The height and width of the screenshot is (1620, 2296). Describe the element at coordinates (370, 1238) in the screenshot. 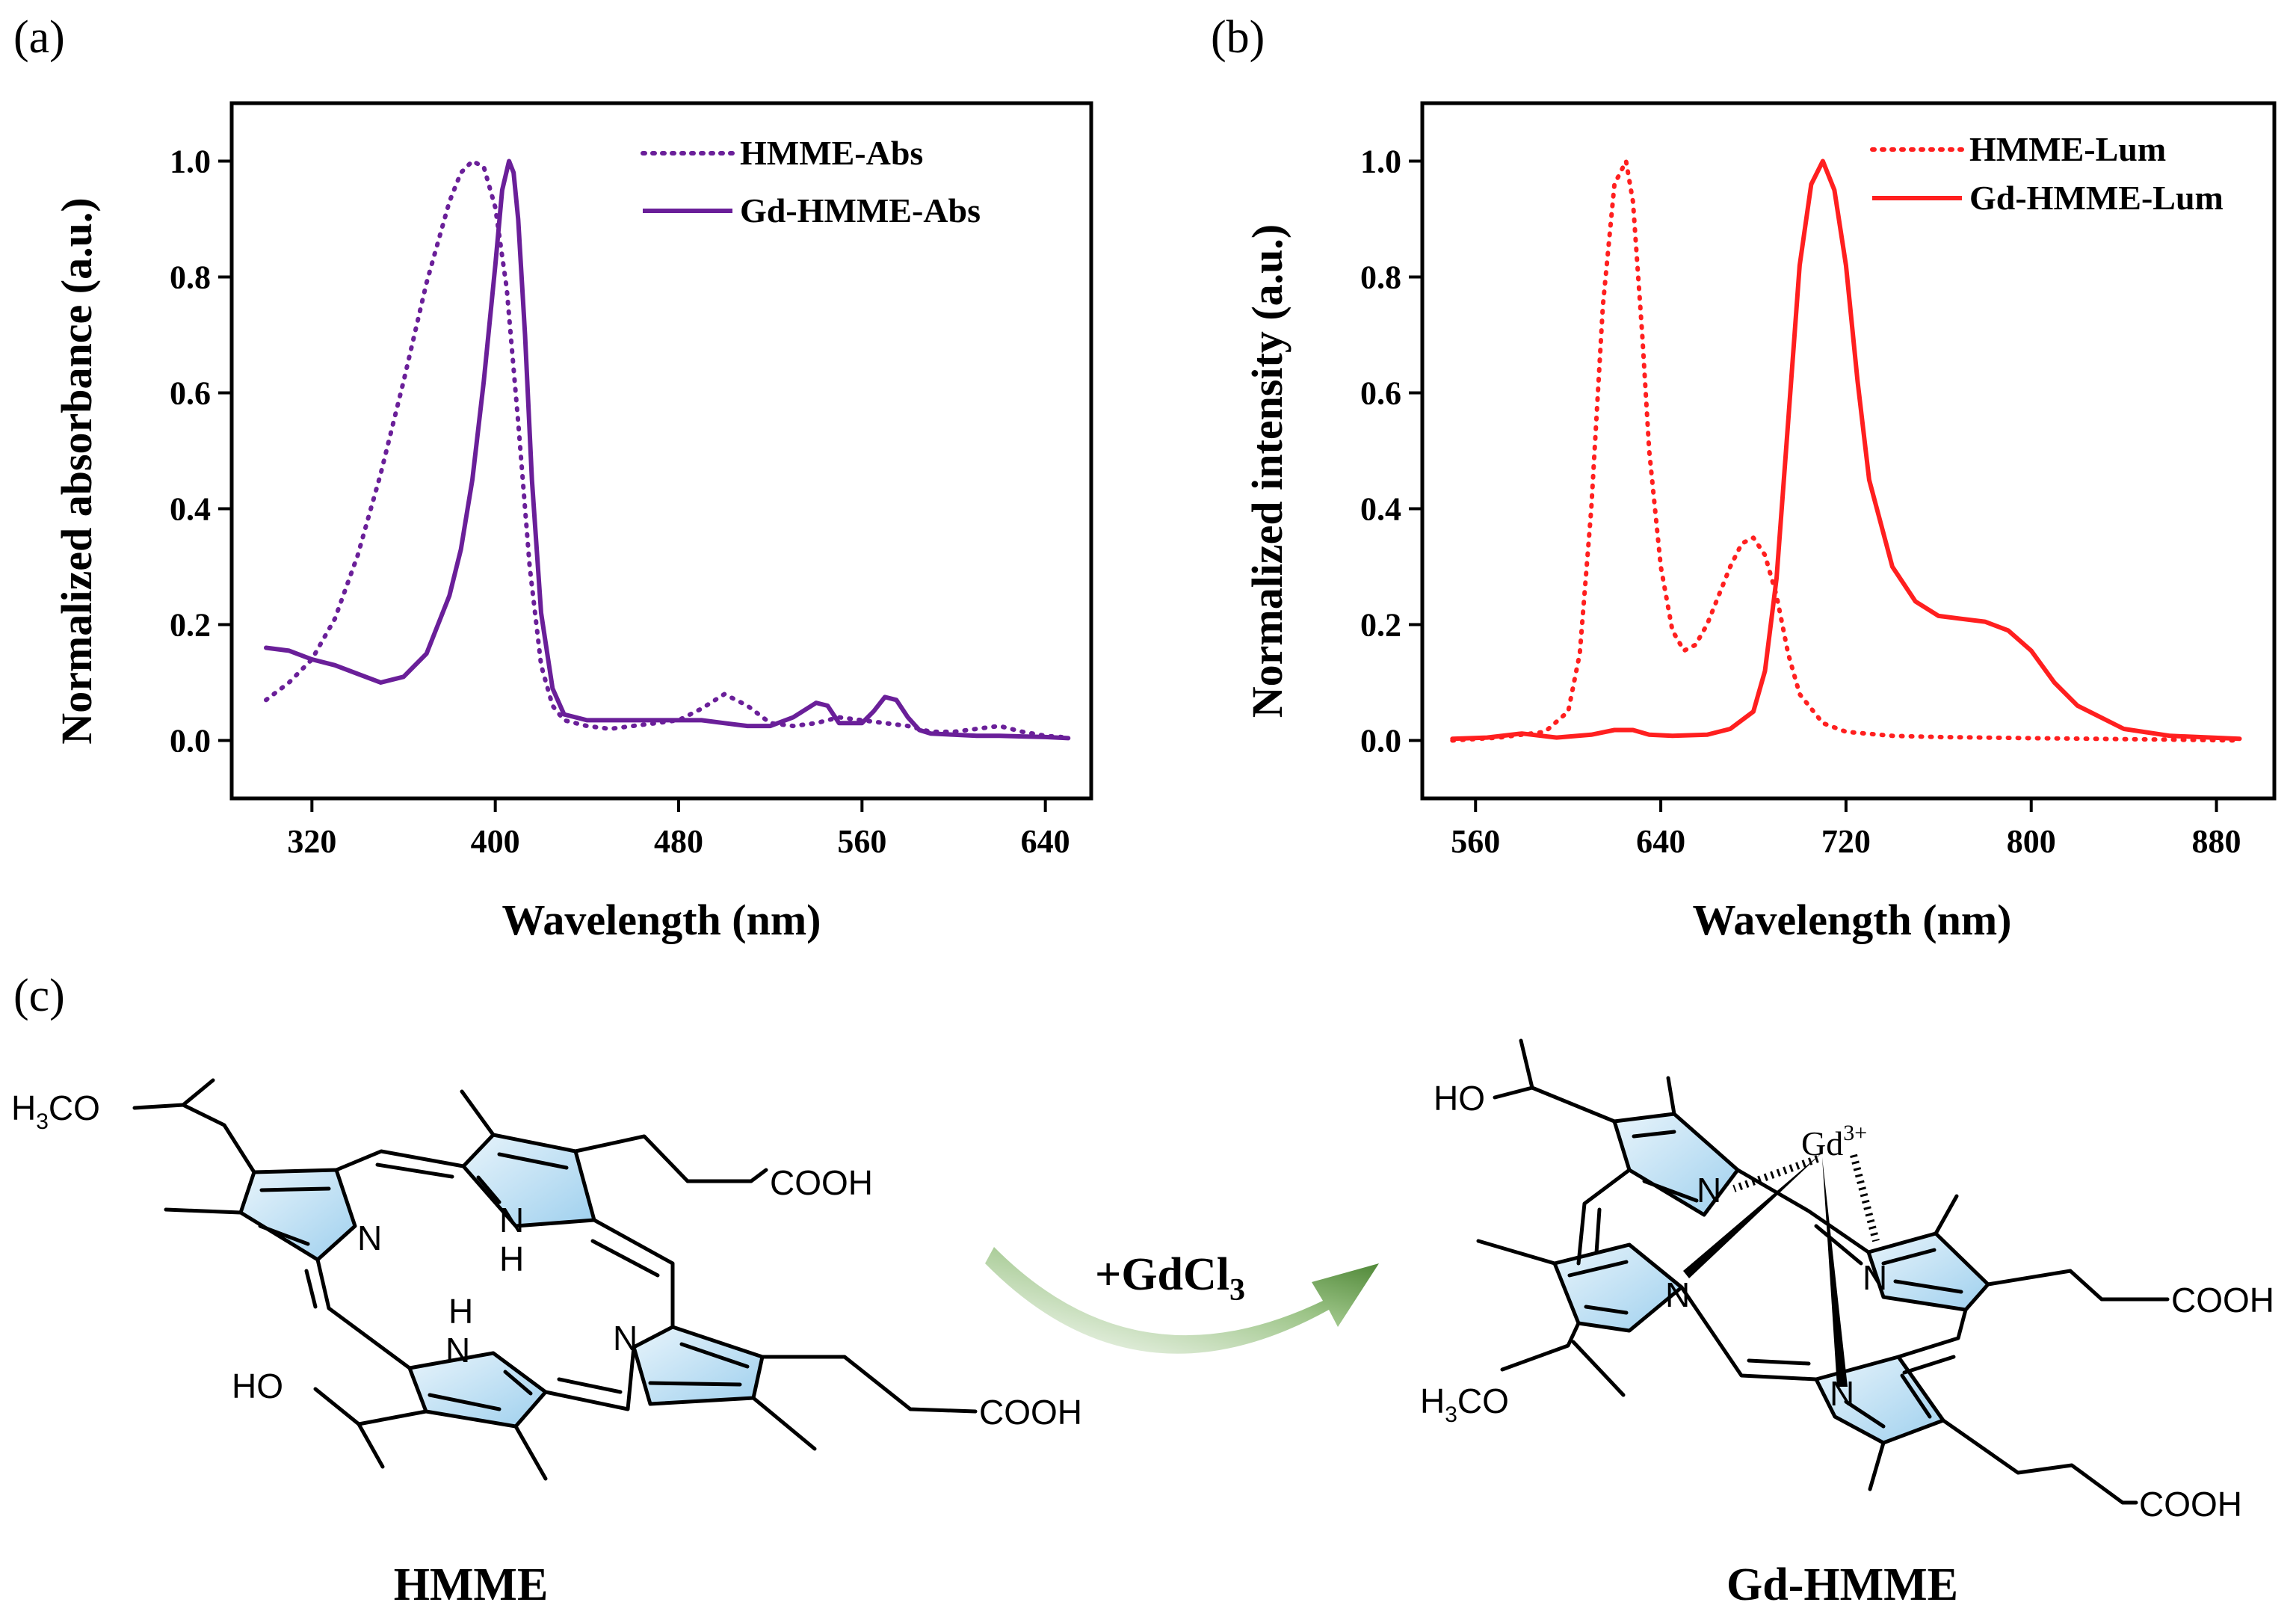

I see `hmme-n-left: N` at that location.